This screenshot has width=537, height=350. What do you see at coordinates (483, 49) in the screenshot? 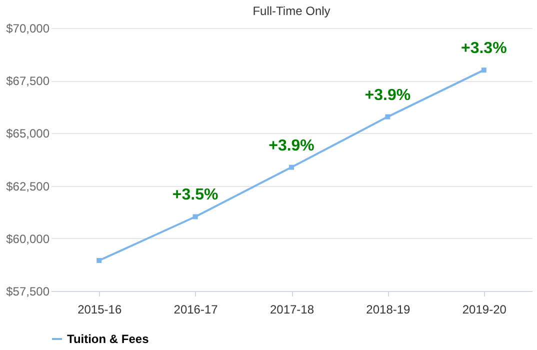
I see `annotation: +3.3%` at bounding box center [483, 49].